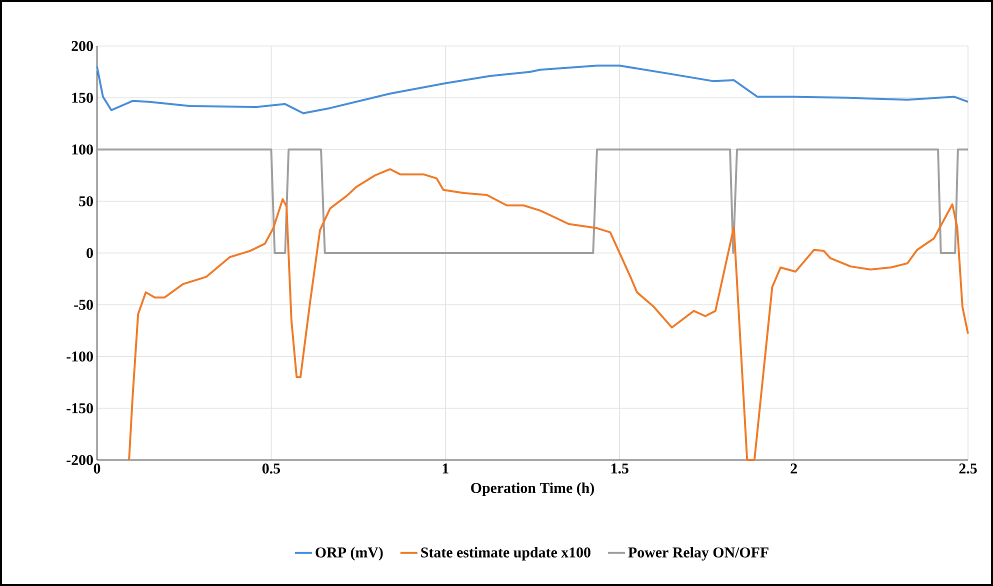  What do you see at coordinates (97, 469) in the screenshot?
I see `x-tick-label: 0` at bounding box center [97, 469].